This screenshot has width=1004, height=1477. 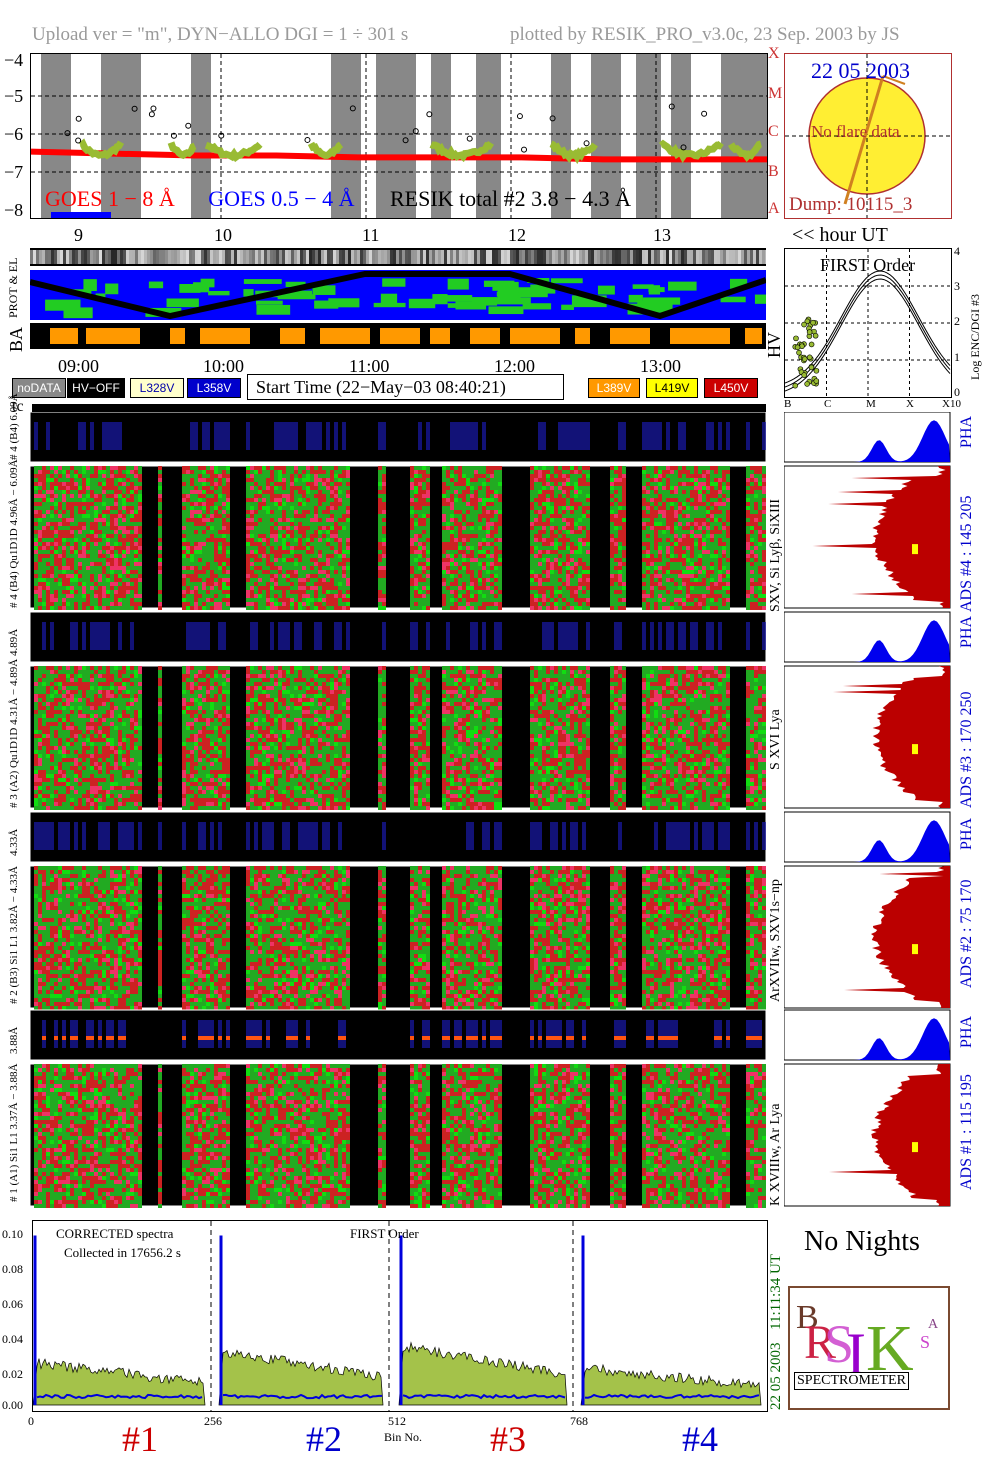 I want to click on night-stripe, so click(x=681, y=136).